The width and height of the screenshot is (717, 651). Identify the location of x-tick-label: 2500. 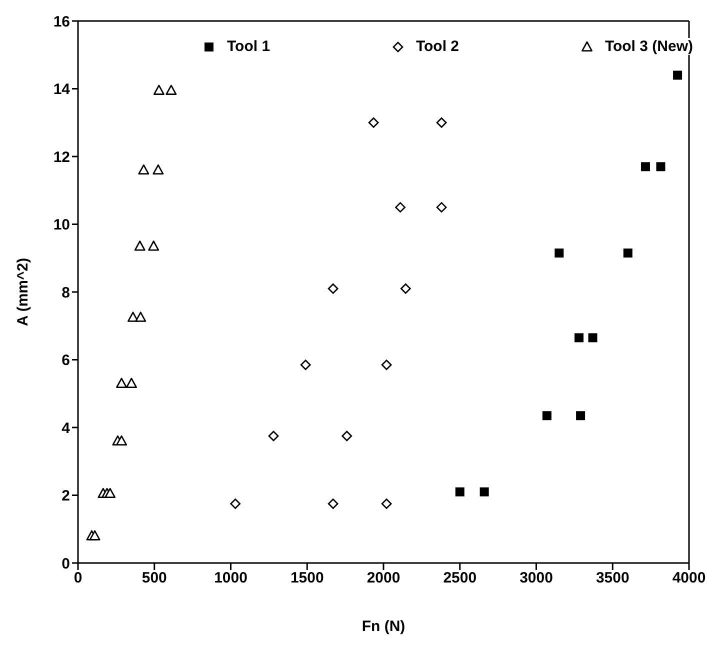
(460, 578).